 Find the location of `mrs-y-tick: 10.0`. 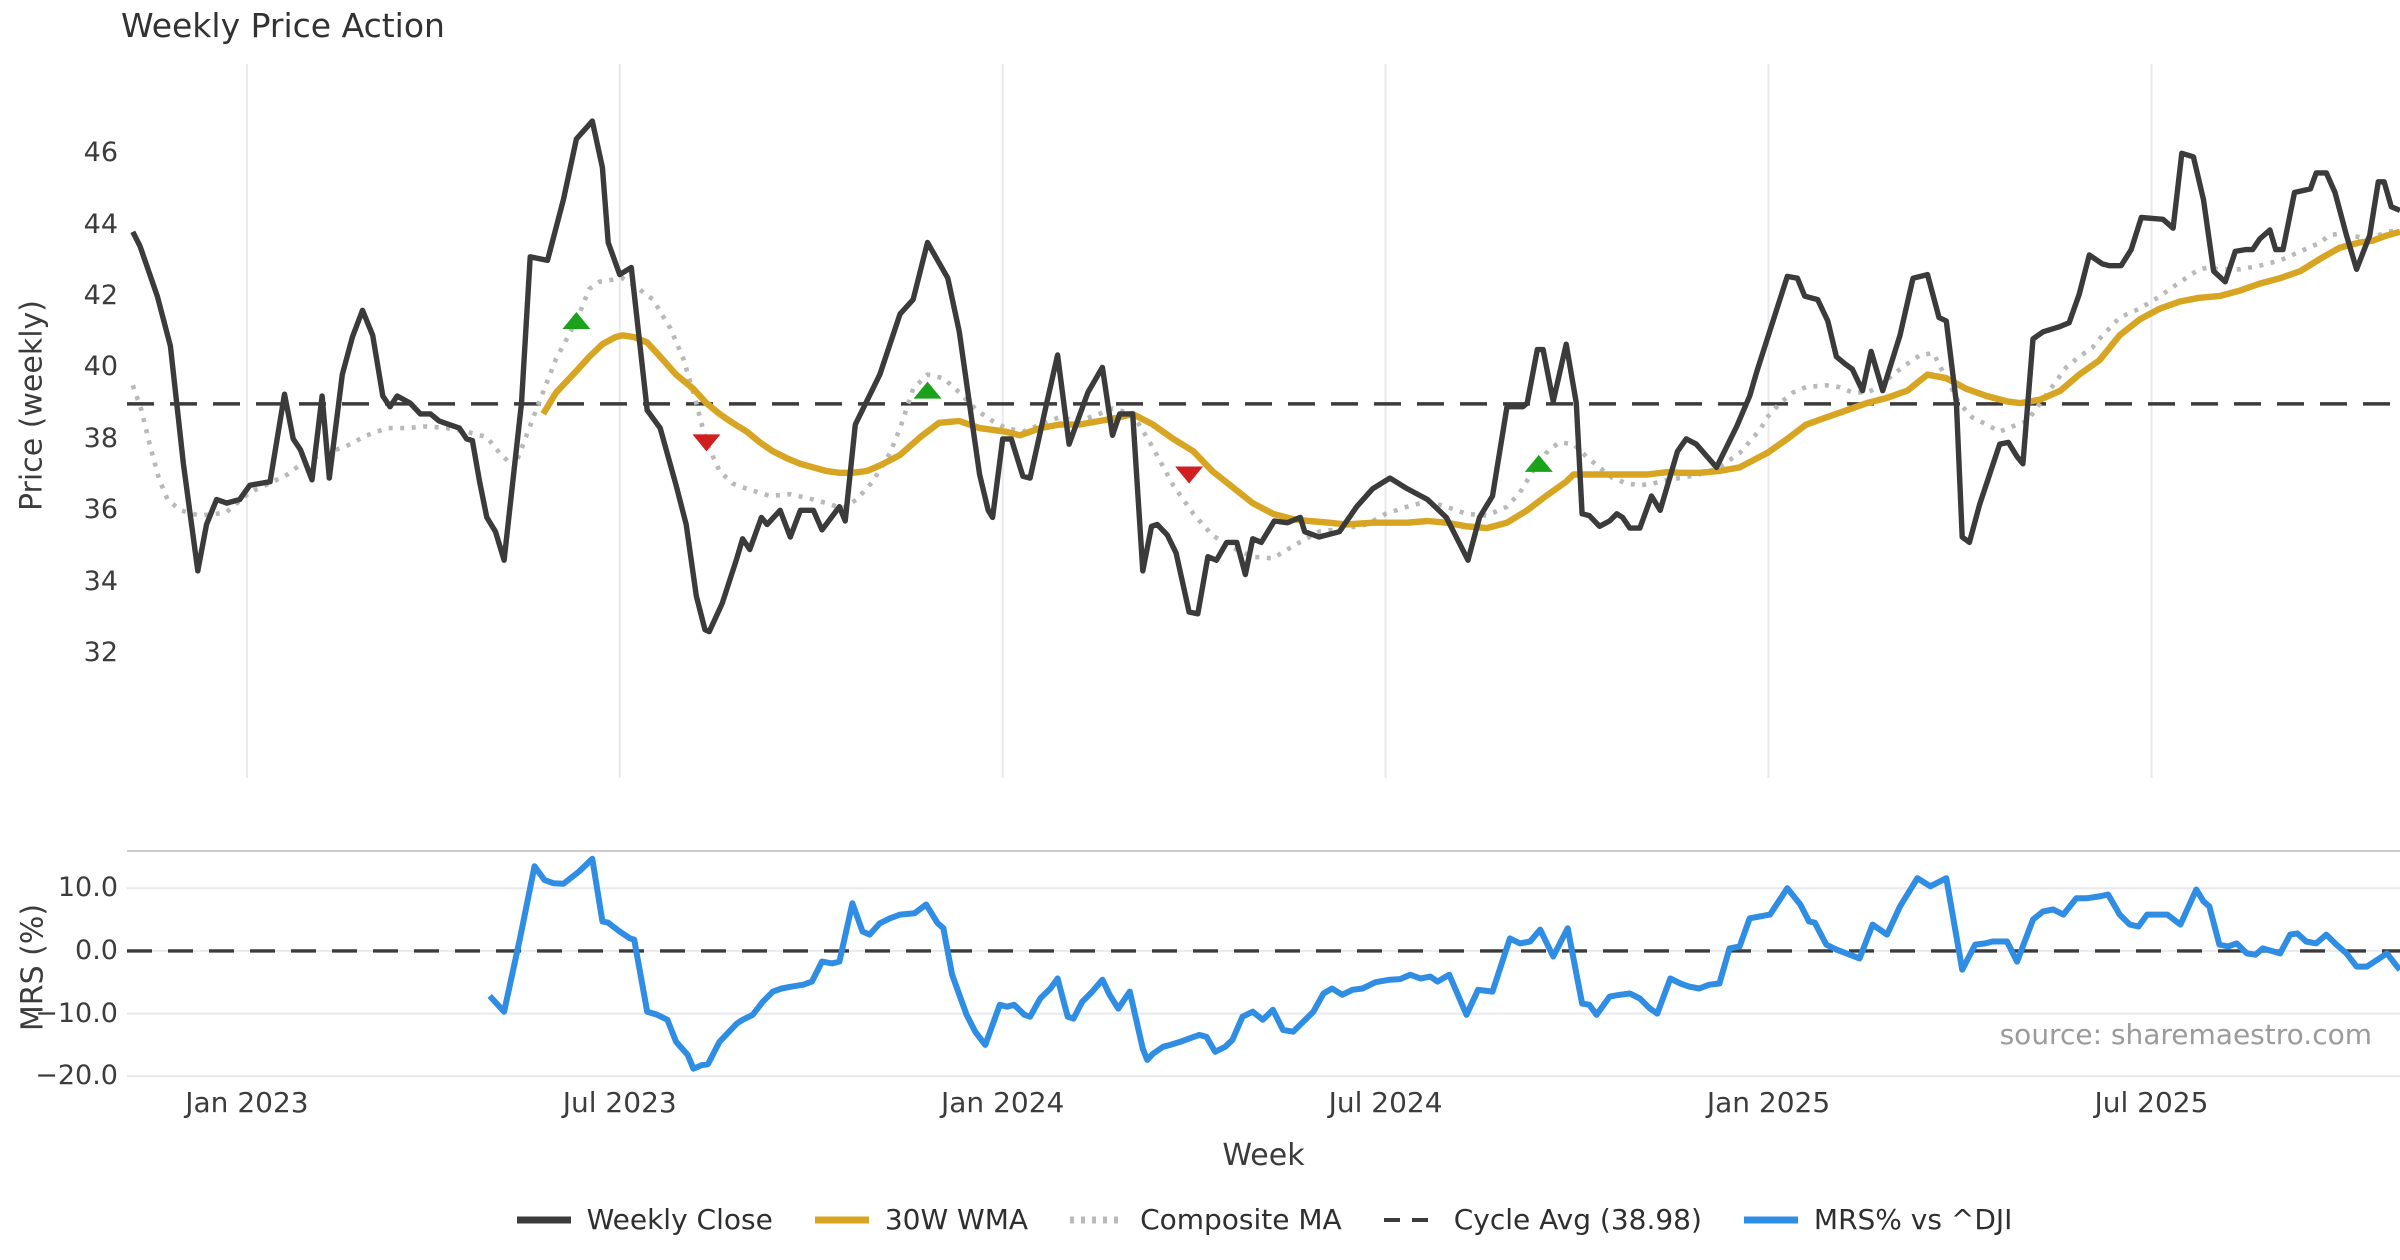

mrs-y-tick: 10.0 is located at coordinates (87, 888).